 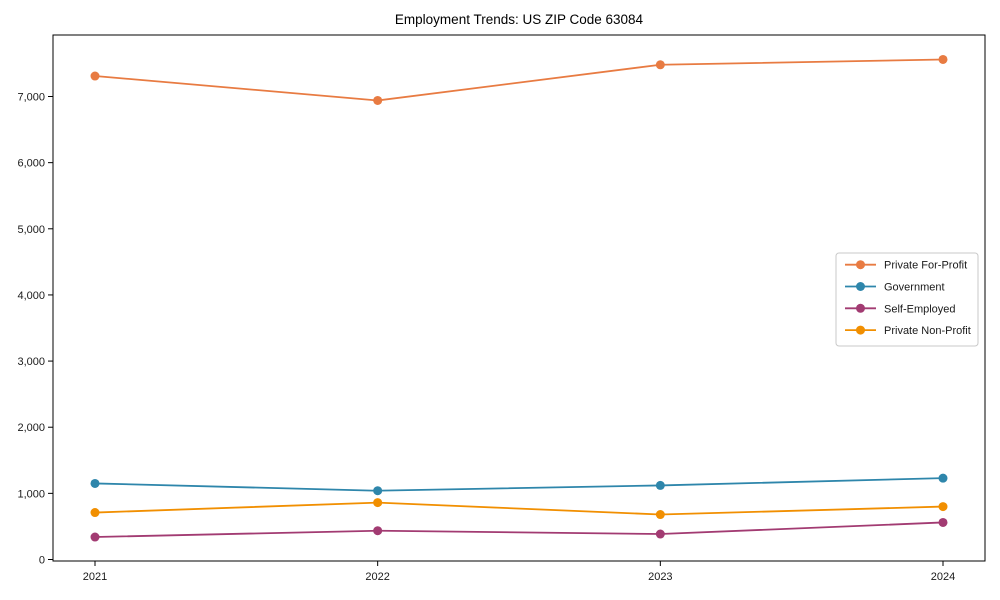 What do you see at coordinates (943, 507) in the screenshot?
I see `data-point-private-non-profit-2024` at bounding box center [943, 507].